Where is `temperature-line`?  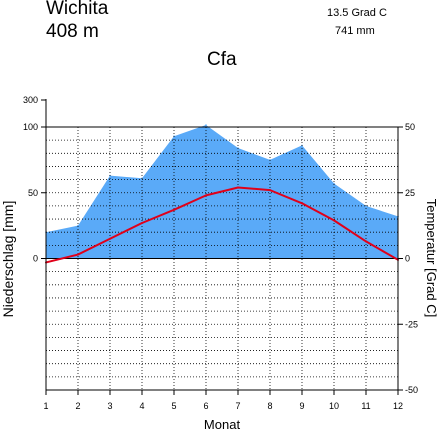 temperature-line is located at coordinates (222, 225).